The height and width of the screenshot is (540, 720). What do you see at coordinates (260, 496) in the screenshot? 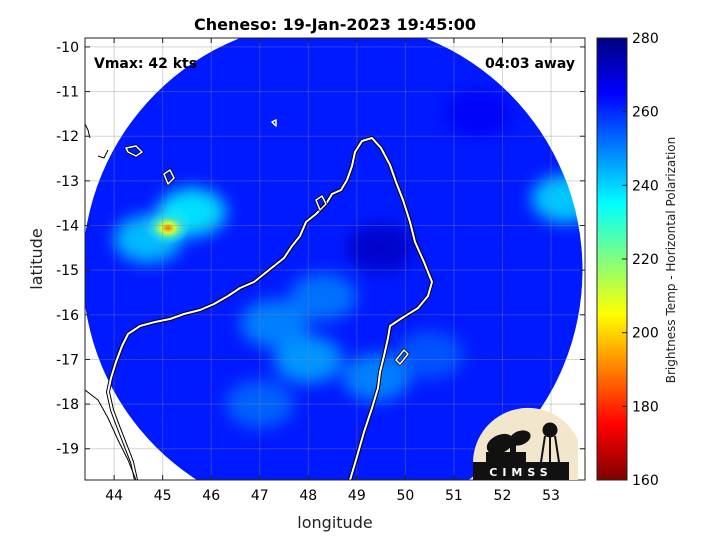
I see `x-tick-label: 47` at bounding box center [260, 496].